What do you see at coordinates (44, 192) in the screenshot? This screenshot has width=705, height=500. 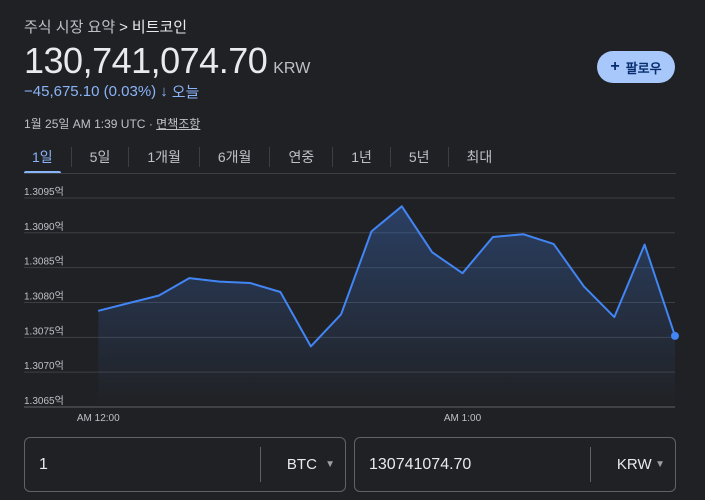 I see `y-tick-label: 1.3095억` at bounding box center [44, 192].